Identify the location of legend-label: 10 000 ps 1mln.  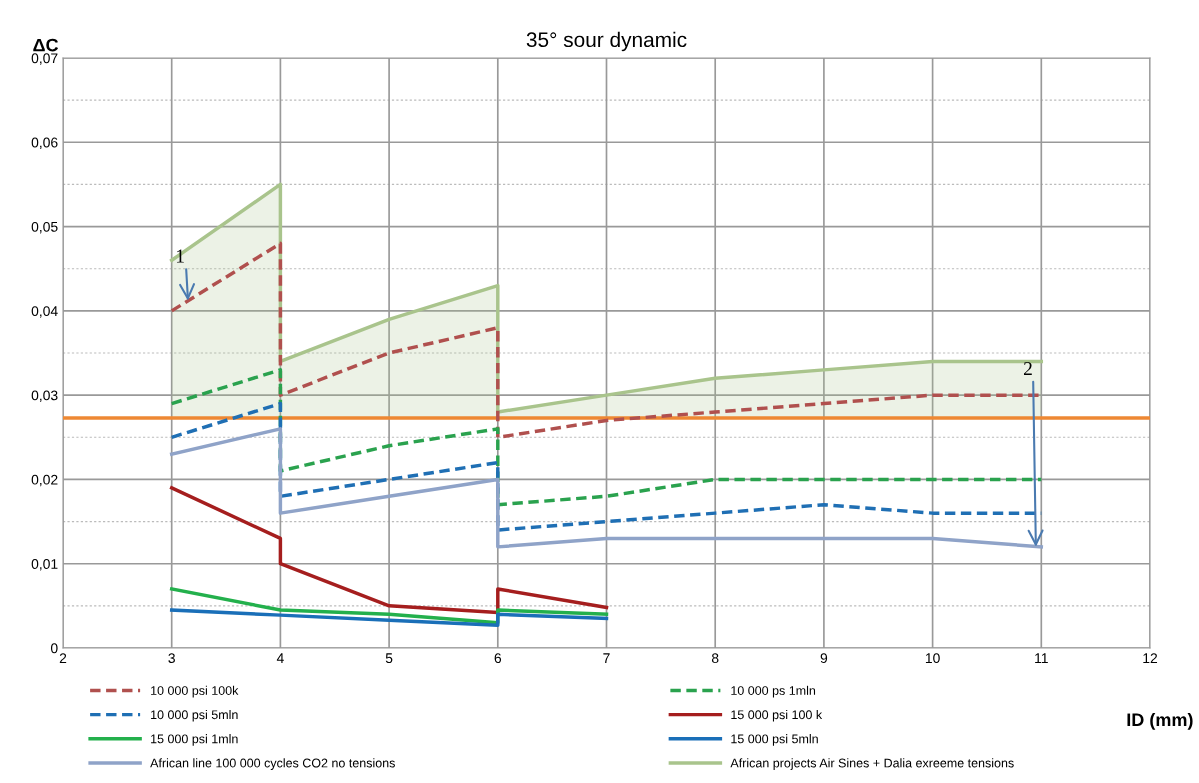
(773, 691).